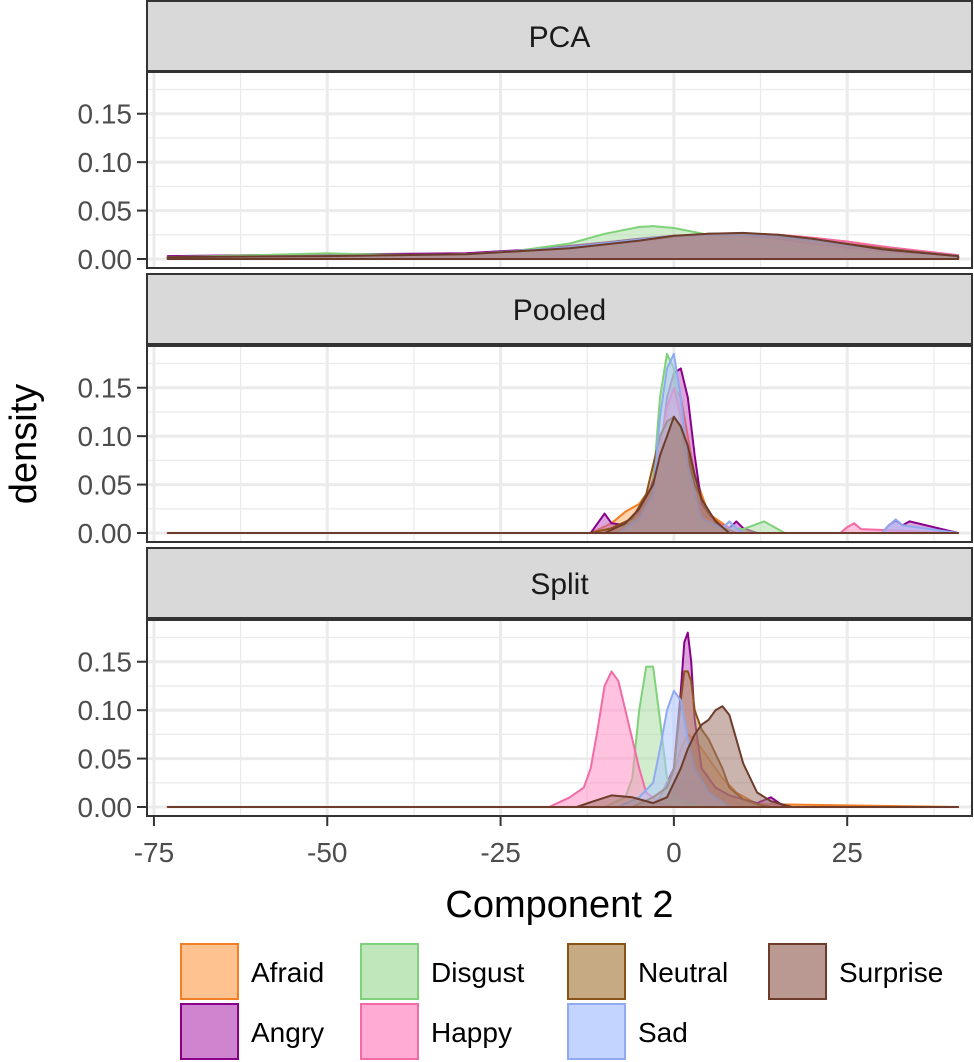 The height and width of the screenshot is (1062, 974). Describe the element at coordinates (105, 162) in the screenshot. I see `y-tick-label-pca: 0.10` at that location.